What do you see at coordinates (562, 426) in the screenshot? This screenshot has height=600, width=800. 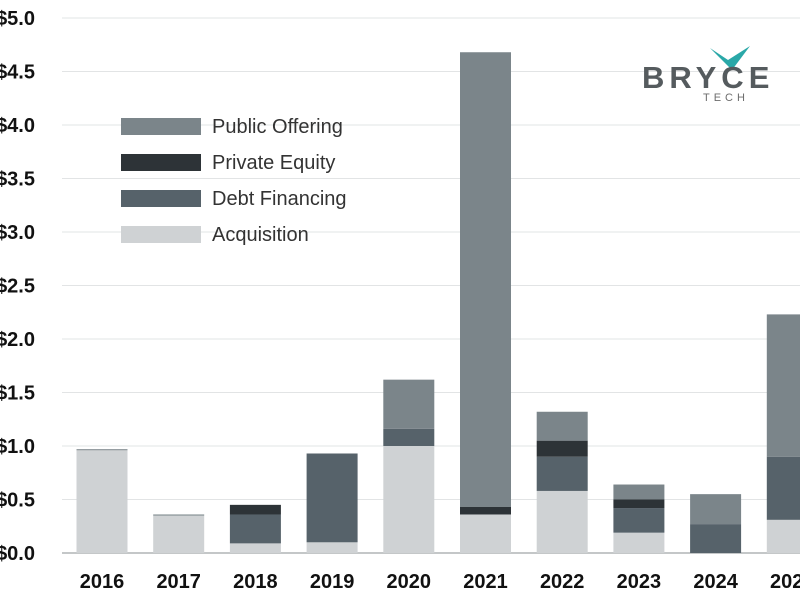 I see `bar-segment: Public Offering 2022` at bounding box center [562, 426].